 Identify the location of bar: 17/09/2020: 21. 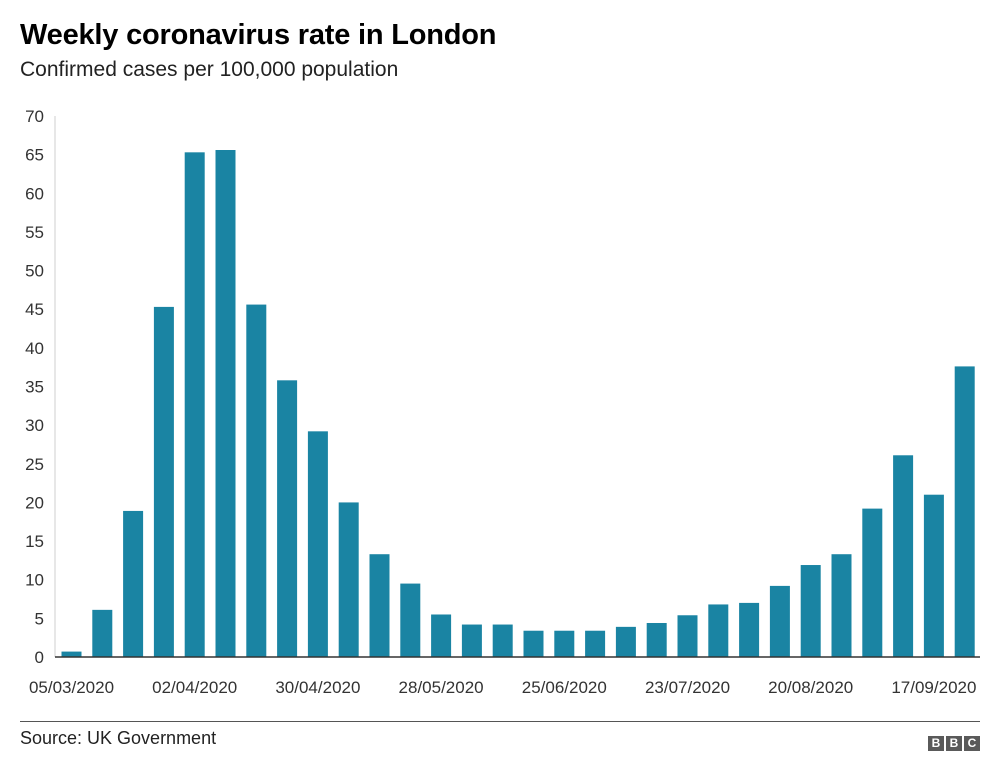
(933, 575).